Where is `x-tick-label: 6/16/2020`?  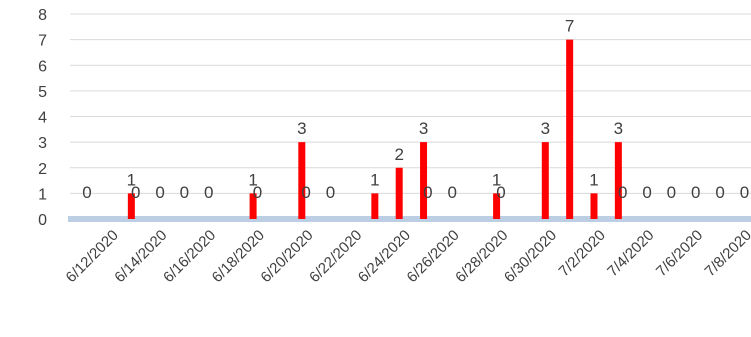
x-tick-label: 6/16/2020 is located at coordinates (189, 256).